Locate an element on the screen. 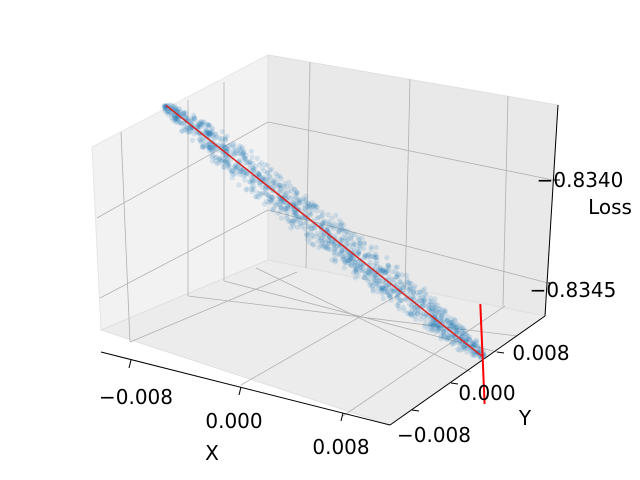  z-axis-title: Loss is located at coordinates (610, 207).